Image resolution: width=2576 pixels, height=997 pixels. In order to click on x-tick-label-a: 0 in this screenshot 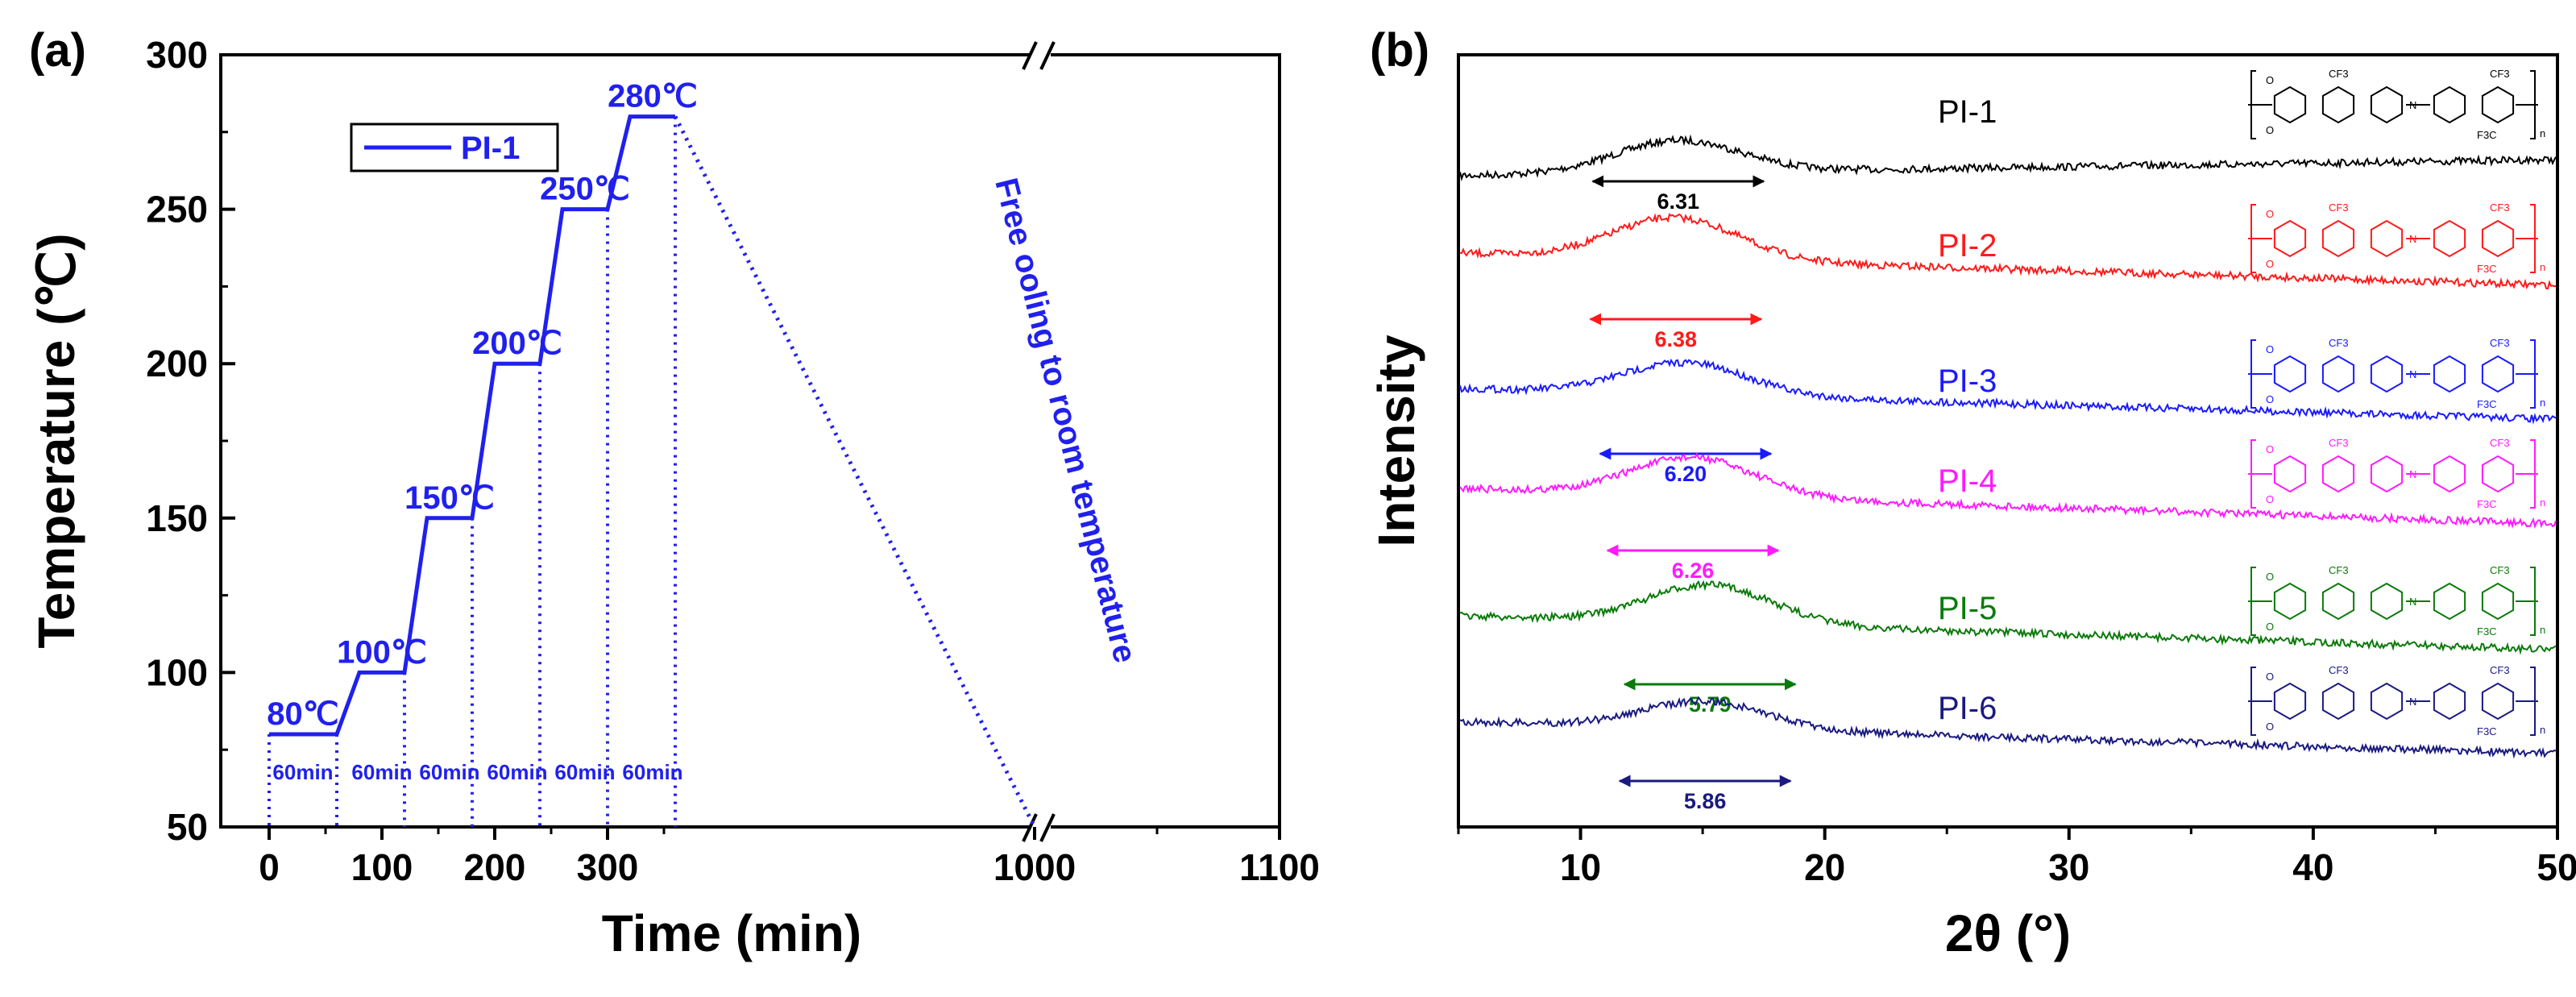, I will do `click(269, 867)`.